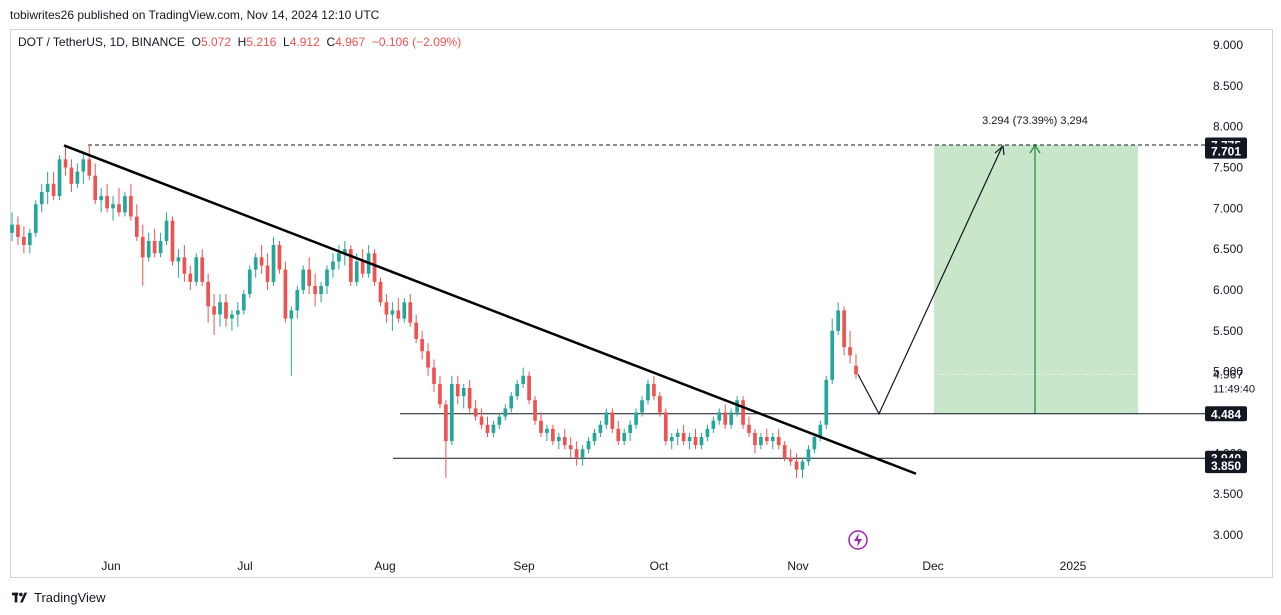  I want to click on footer-brand: TradingView, so click(70, 597).